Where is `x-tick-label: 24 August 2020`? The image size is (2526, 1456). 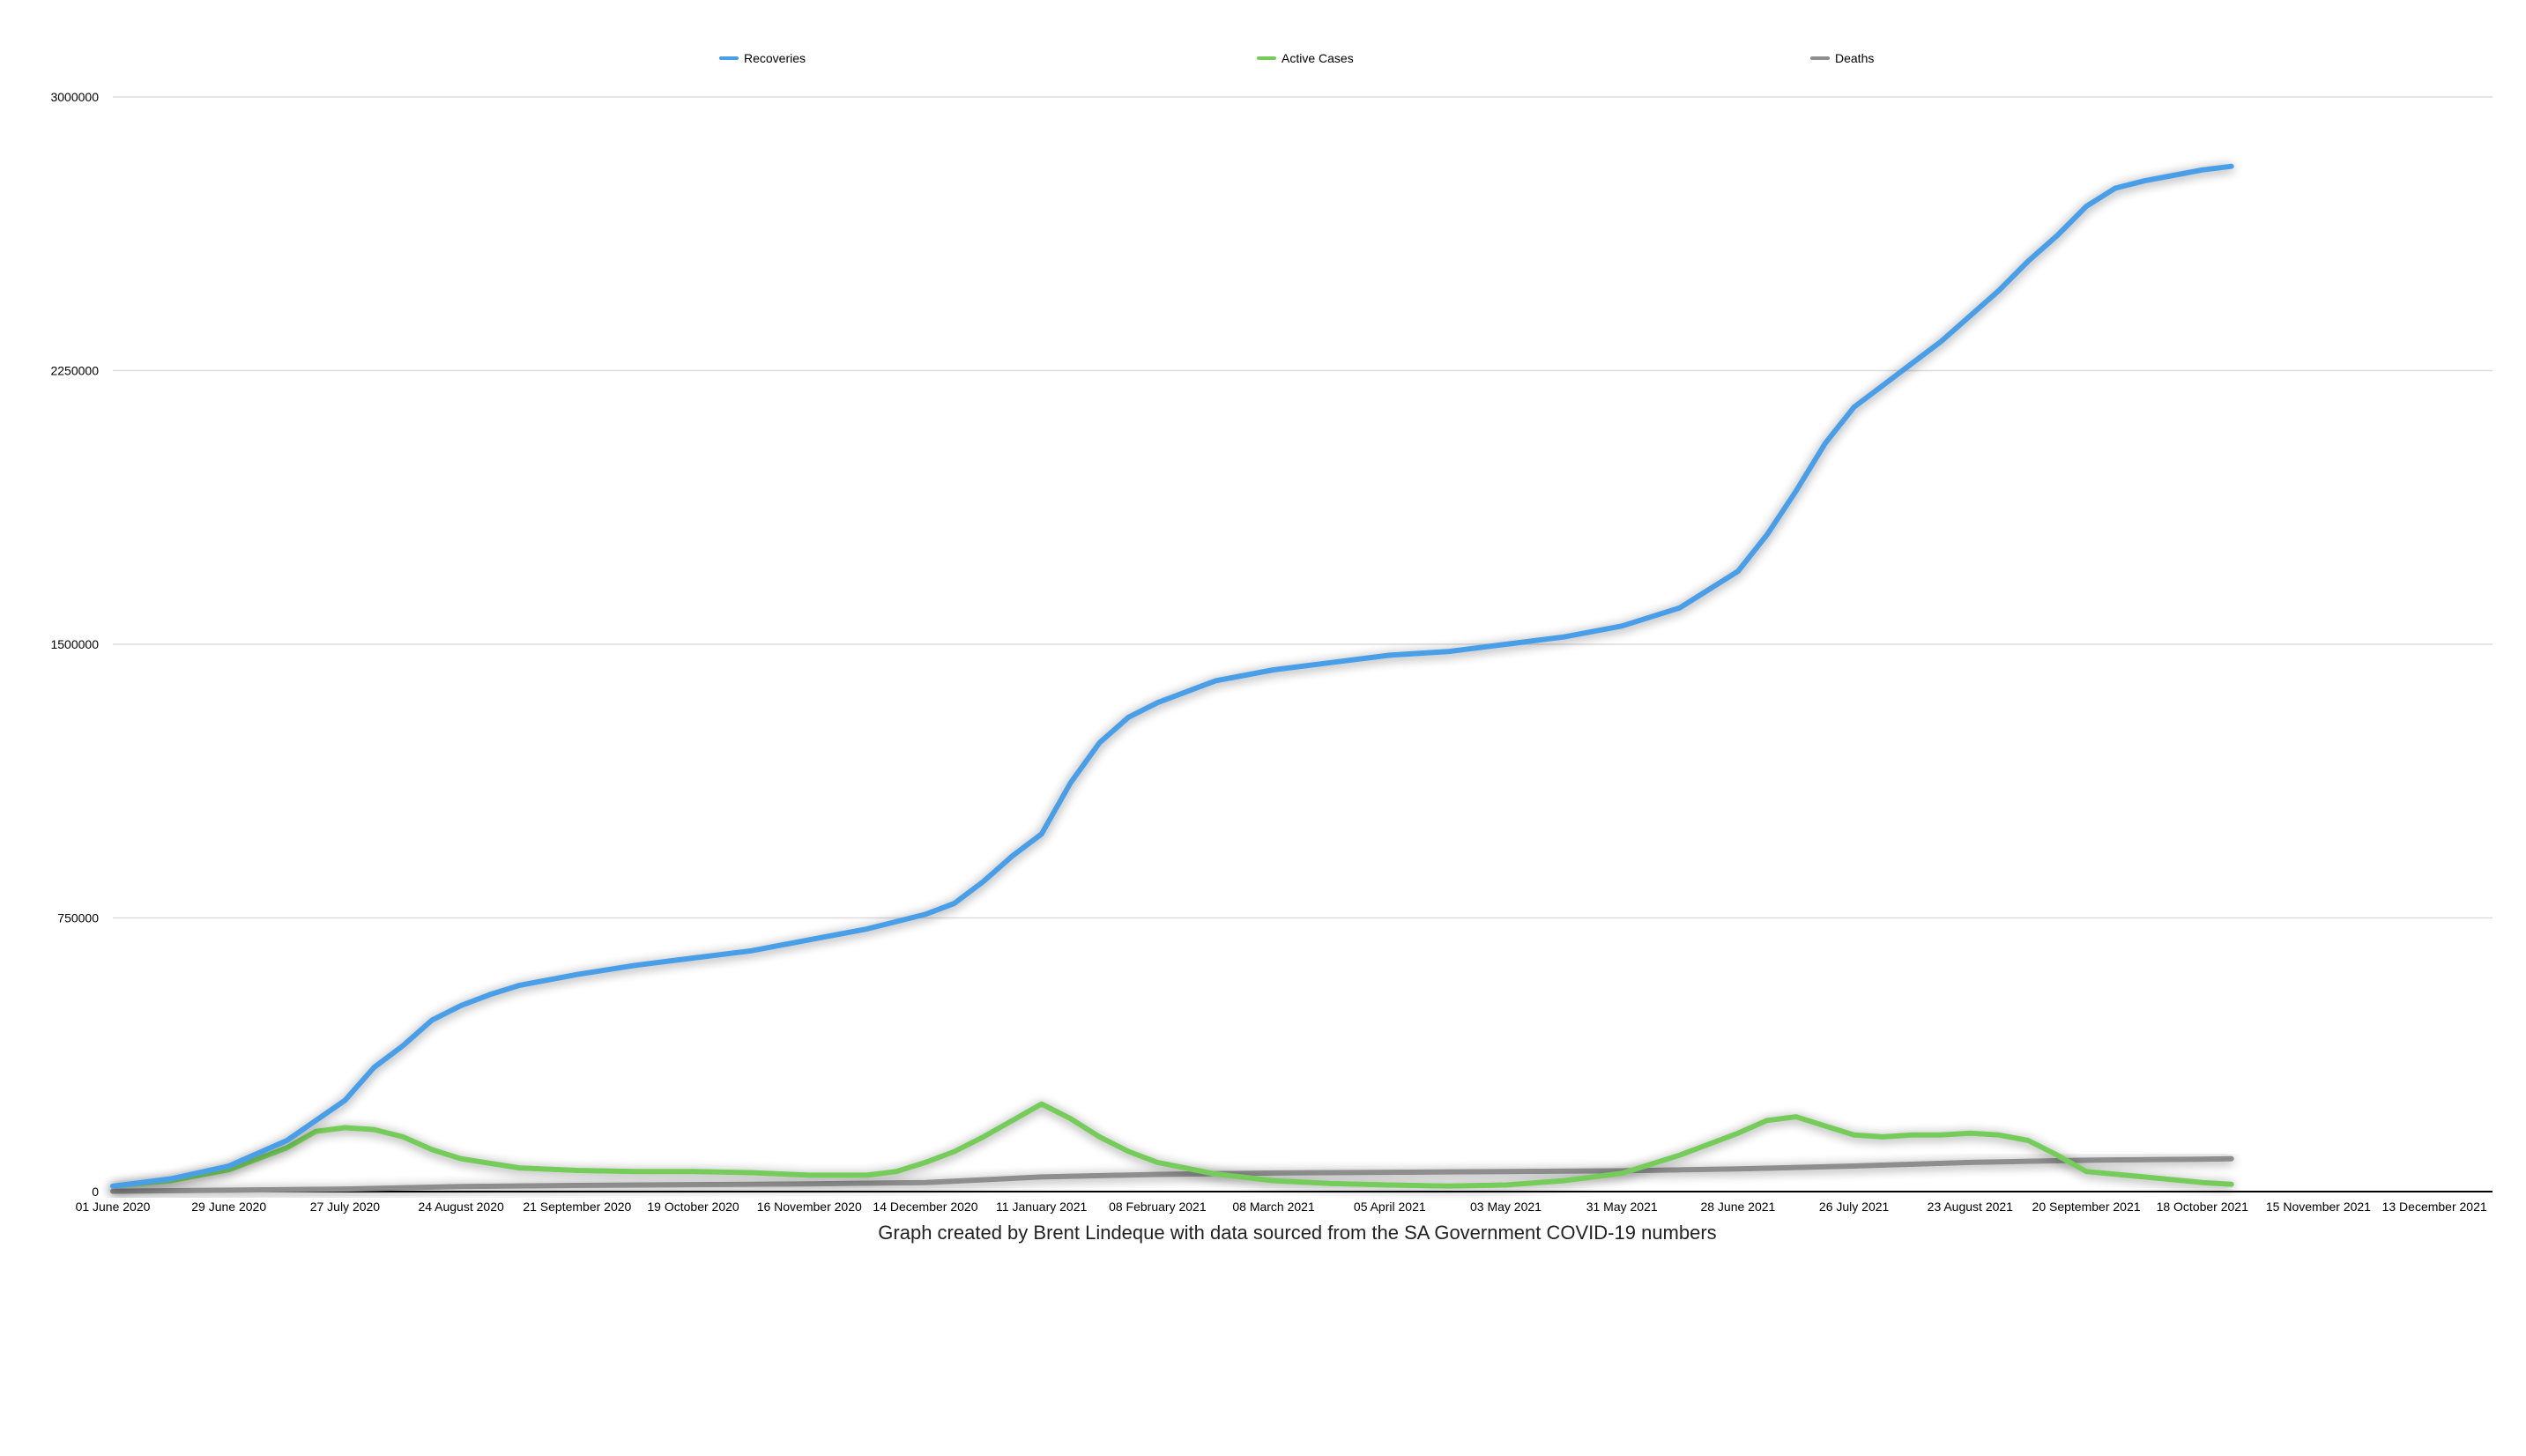 x-tick-label: 24 August 2020 is located at coordinates (461, 1207).